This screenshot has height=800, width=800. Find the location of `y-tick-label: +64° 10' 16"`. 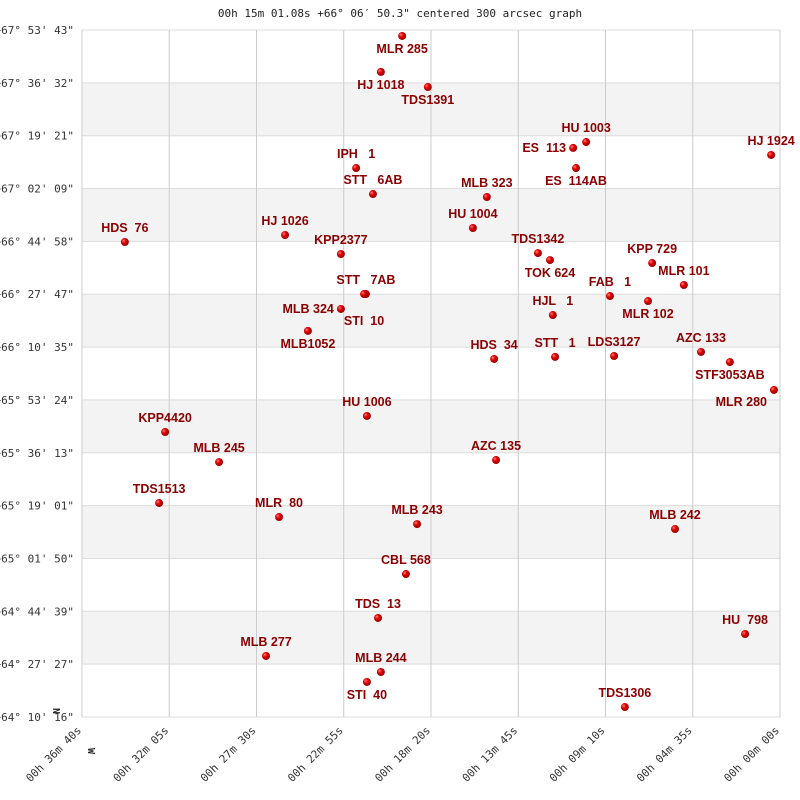

y-tick-label: +64° 10' 16" is located at coordinates (37, 717).